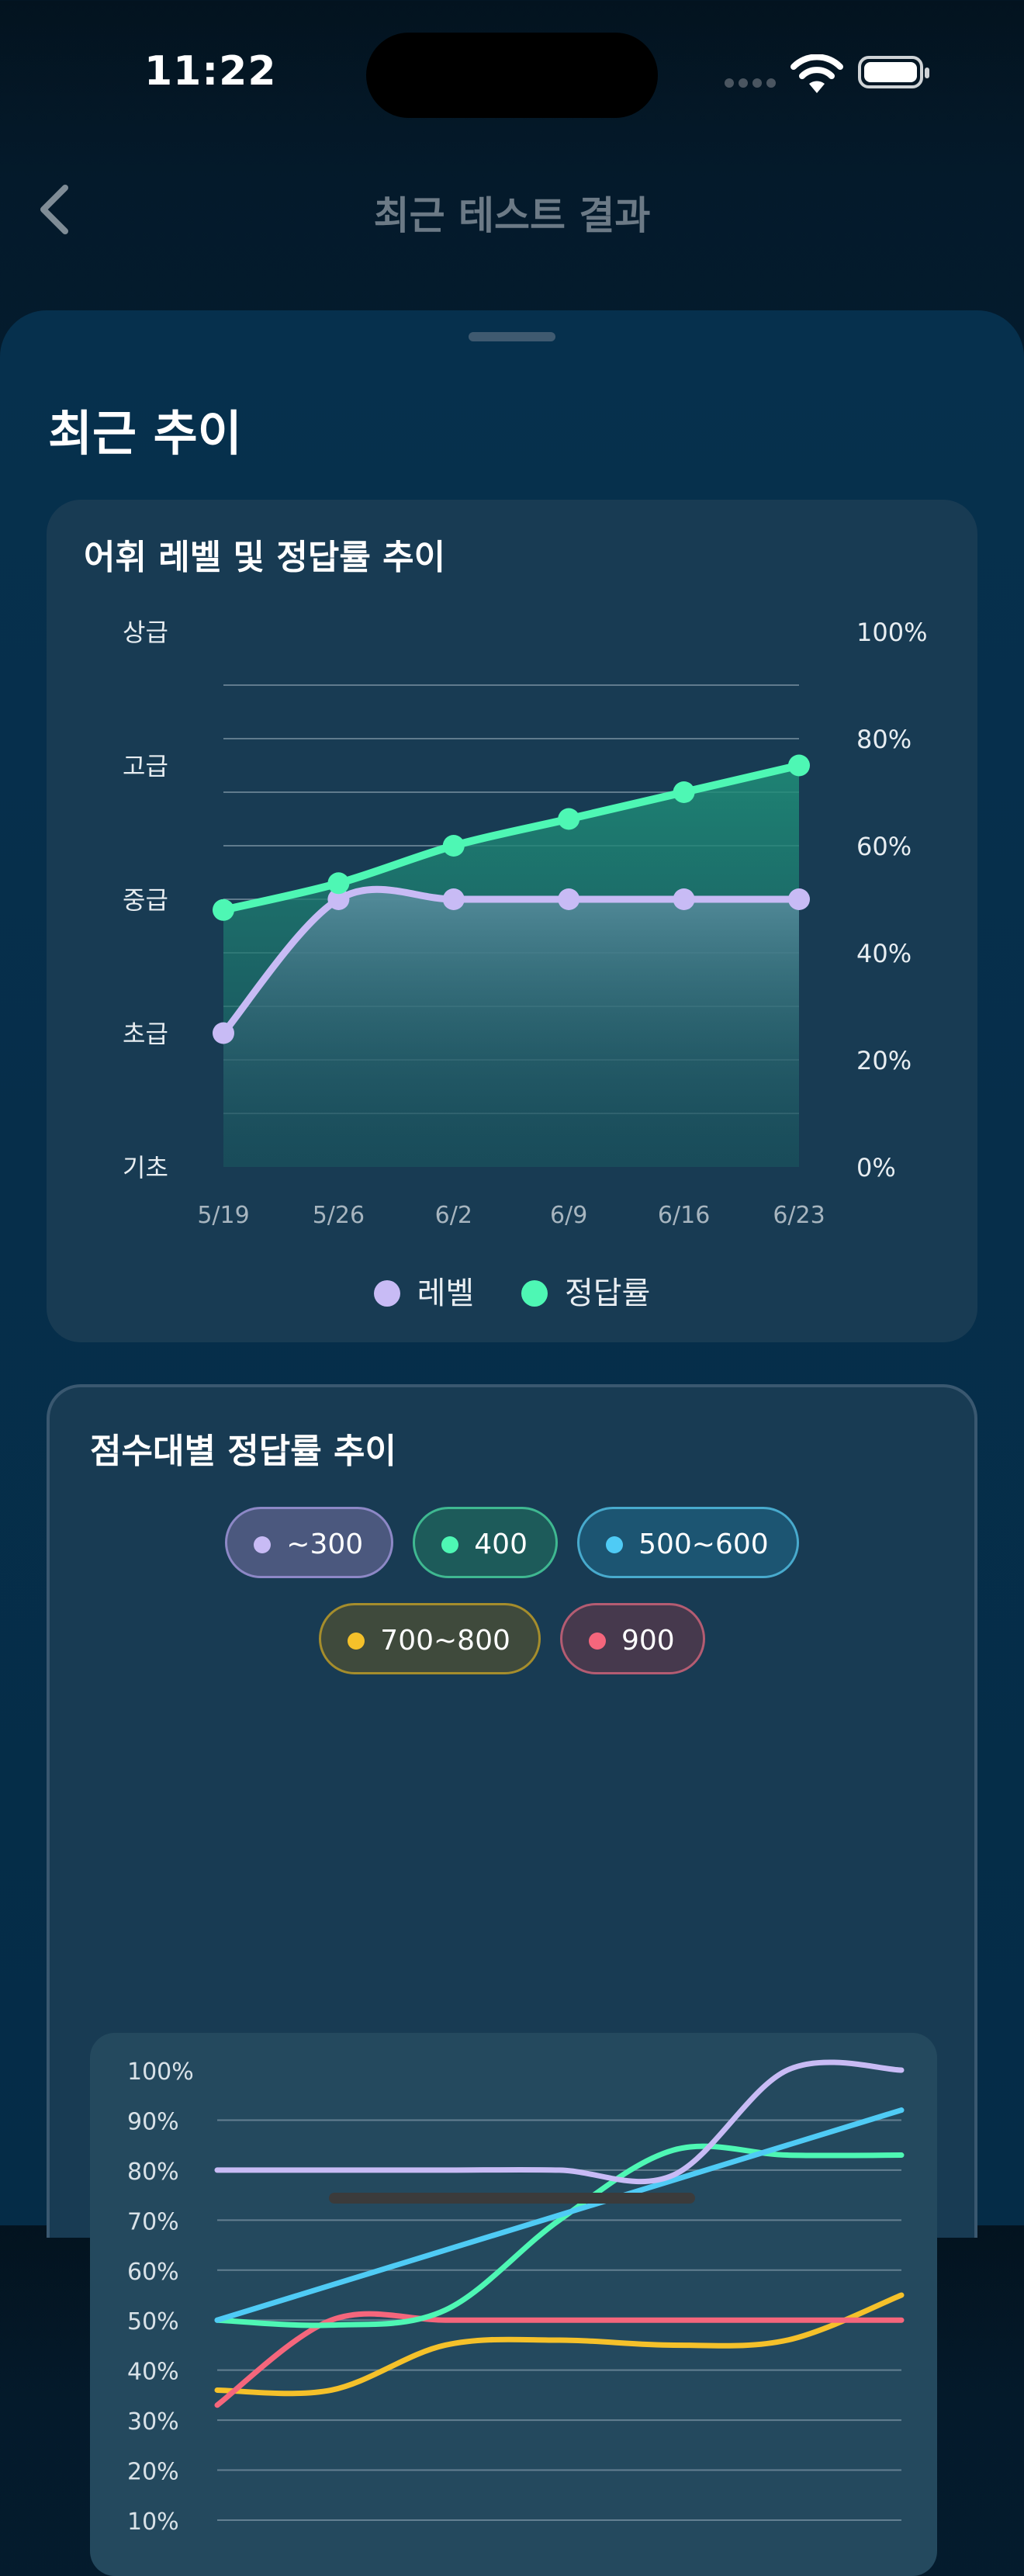 The image size is (1024, 2576). Describe the element at coordinates (501, 1544) in the screenshot. I see `chip-label-400: 400` at that location.